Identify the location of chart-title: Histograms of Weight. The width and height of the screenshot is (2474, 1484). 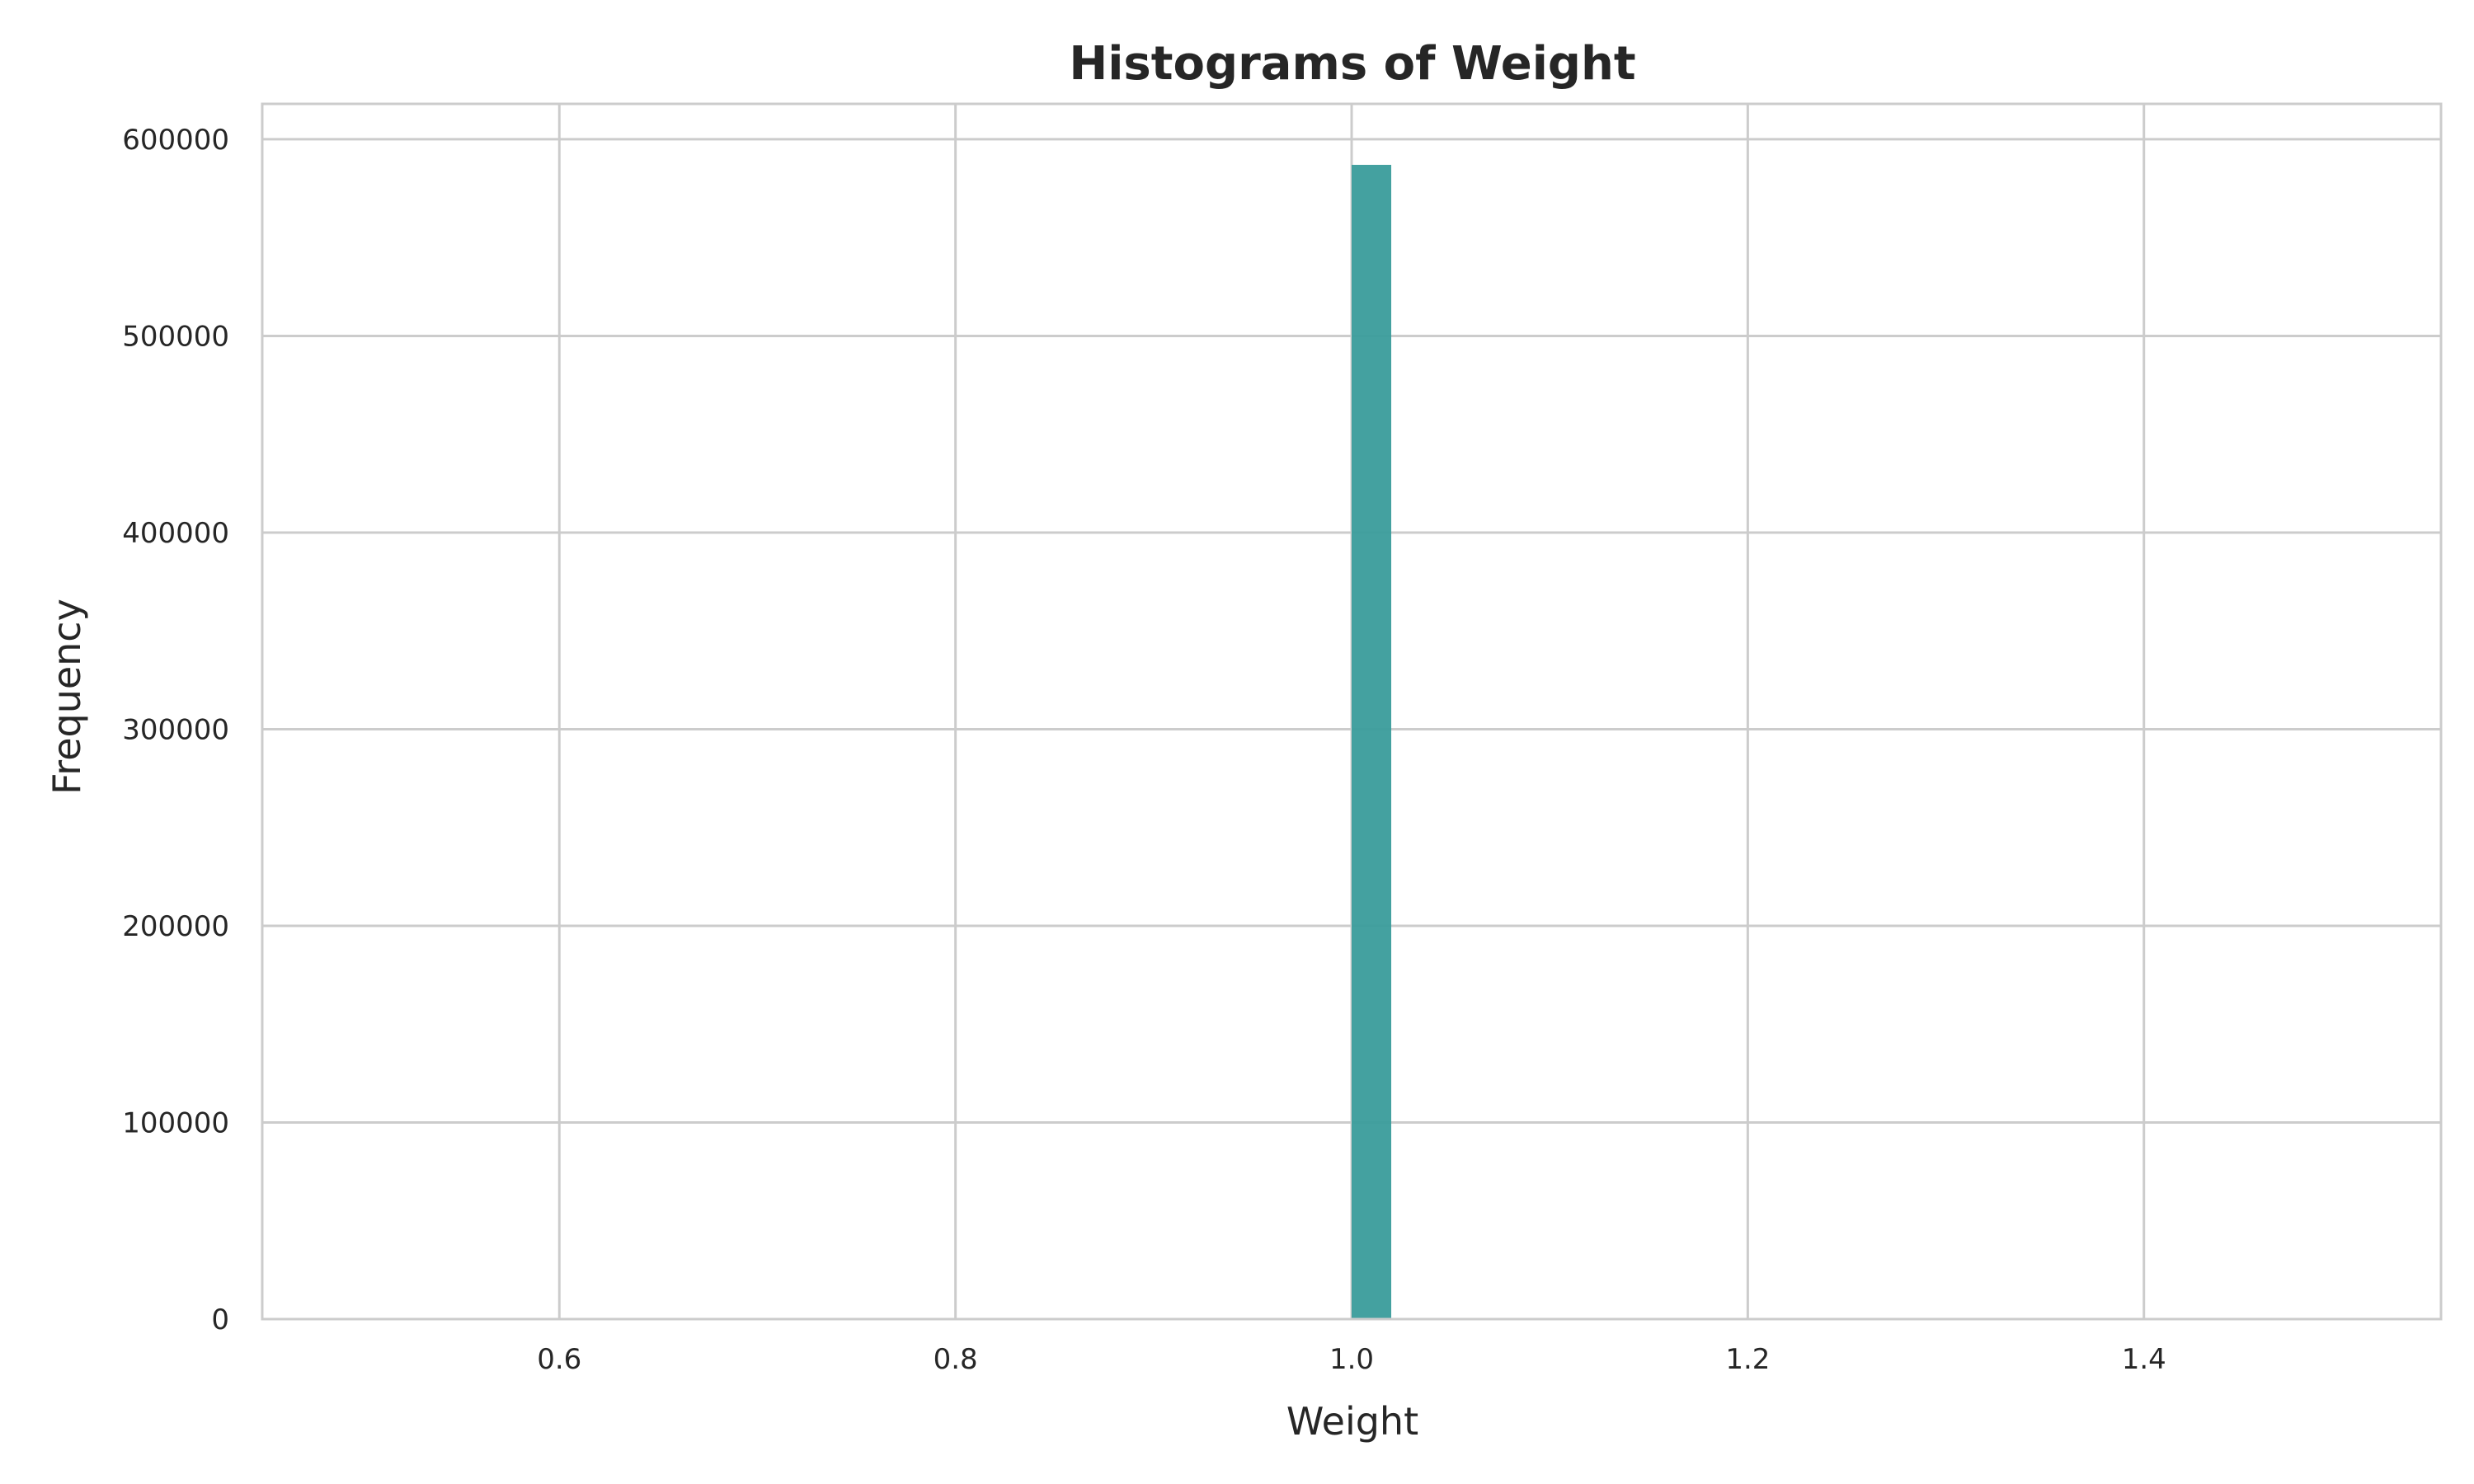
(1352, 64).